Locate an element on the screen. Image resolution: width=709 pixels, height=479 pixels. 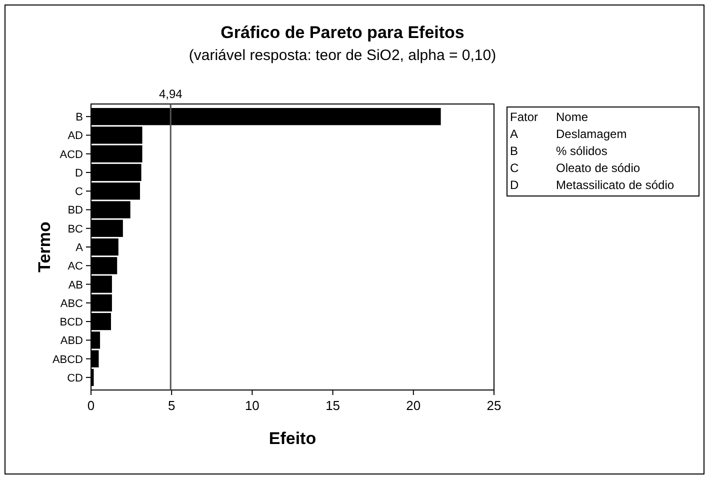
y-tick-label: AC is located at coordinates (76, 266).